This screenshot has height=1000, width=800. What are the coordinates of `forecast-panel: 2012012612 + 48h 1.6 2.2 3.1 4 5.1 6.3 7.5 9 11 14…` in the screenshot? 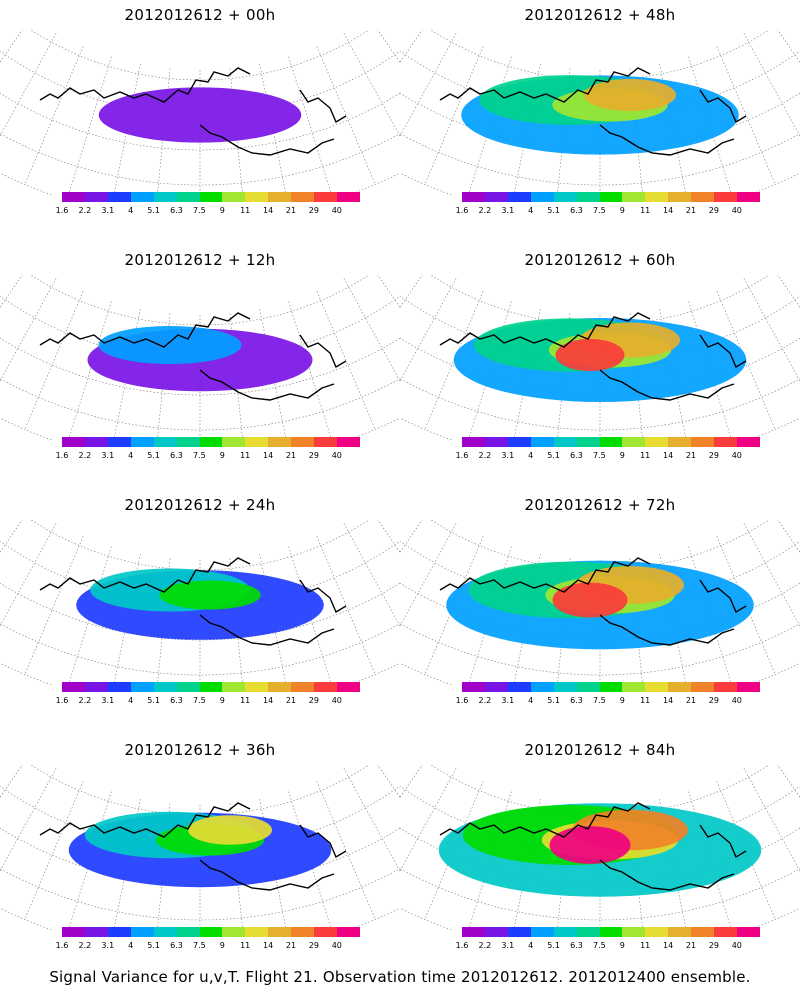 It's located at (600, 122).